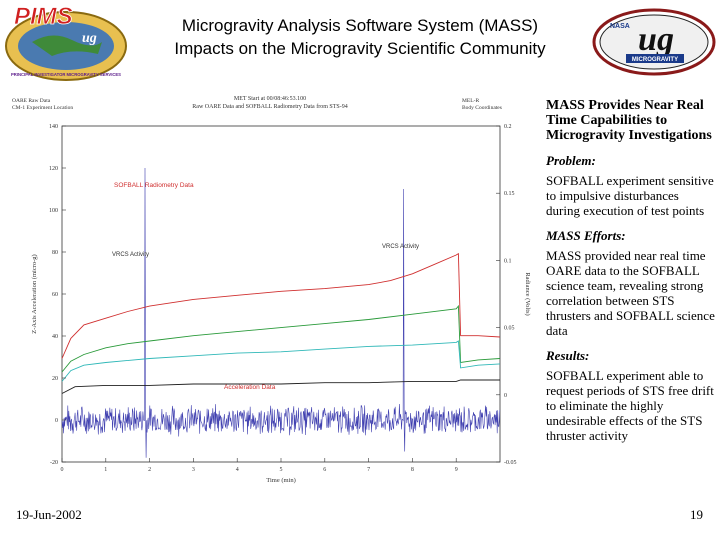 This screenshot has width=720, height=540. Describe the element at coordinates (89, 38) in the screenshot. I see `pims-logo-sub: ug` at that location.